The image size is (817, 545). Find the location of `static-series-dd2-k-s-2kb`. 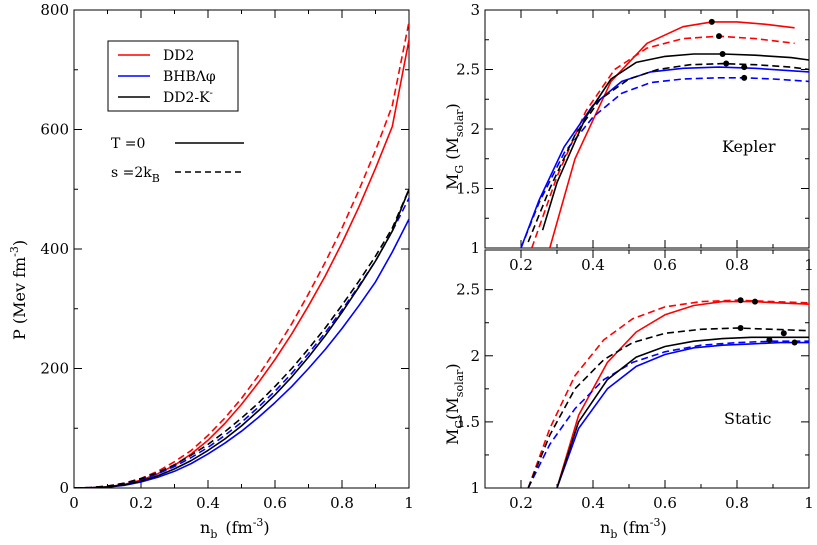

static-series-dd2-k-s-2kb is located at coordinates (668, 407).